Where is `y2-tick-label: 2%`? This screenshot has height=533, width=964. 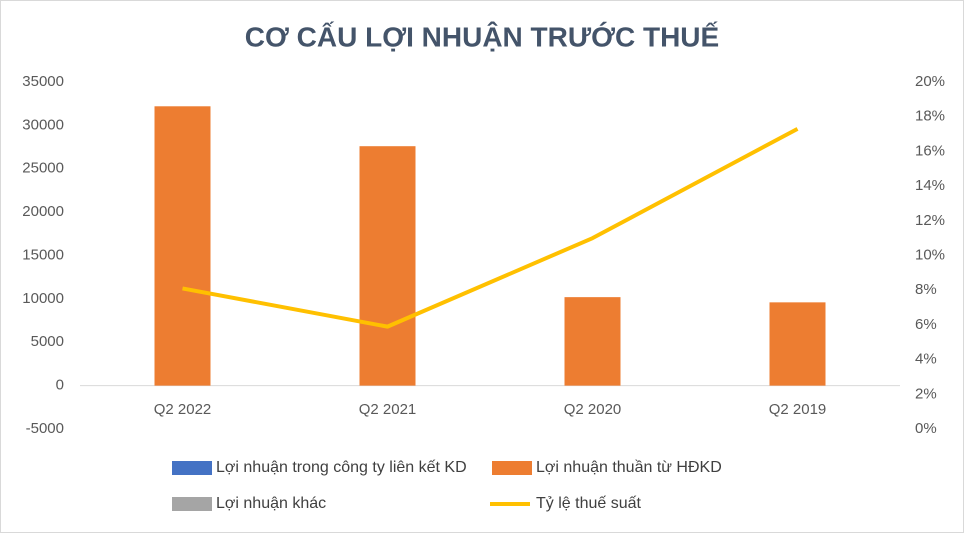 y2-tick-label: 2% is located at coordinates (926, 393).